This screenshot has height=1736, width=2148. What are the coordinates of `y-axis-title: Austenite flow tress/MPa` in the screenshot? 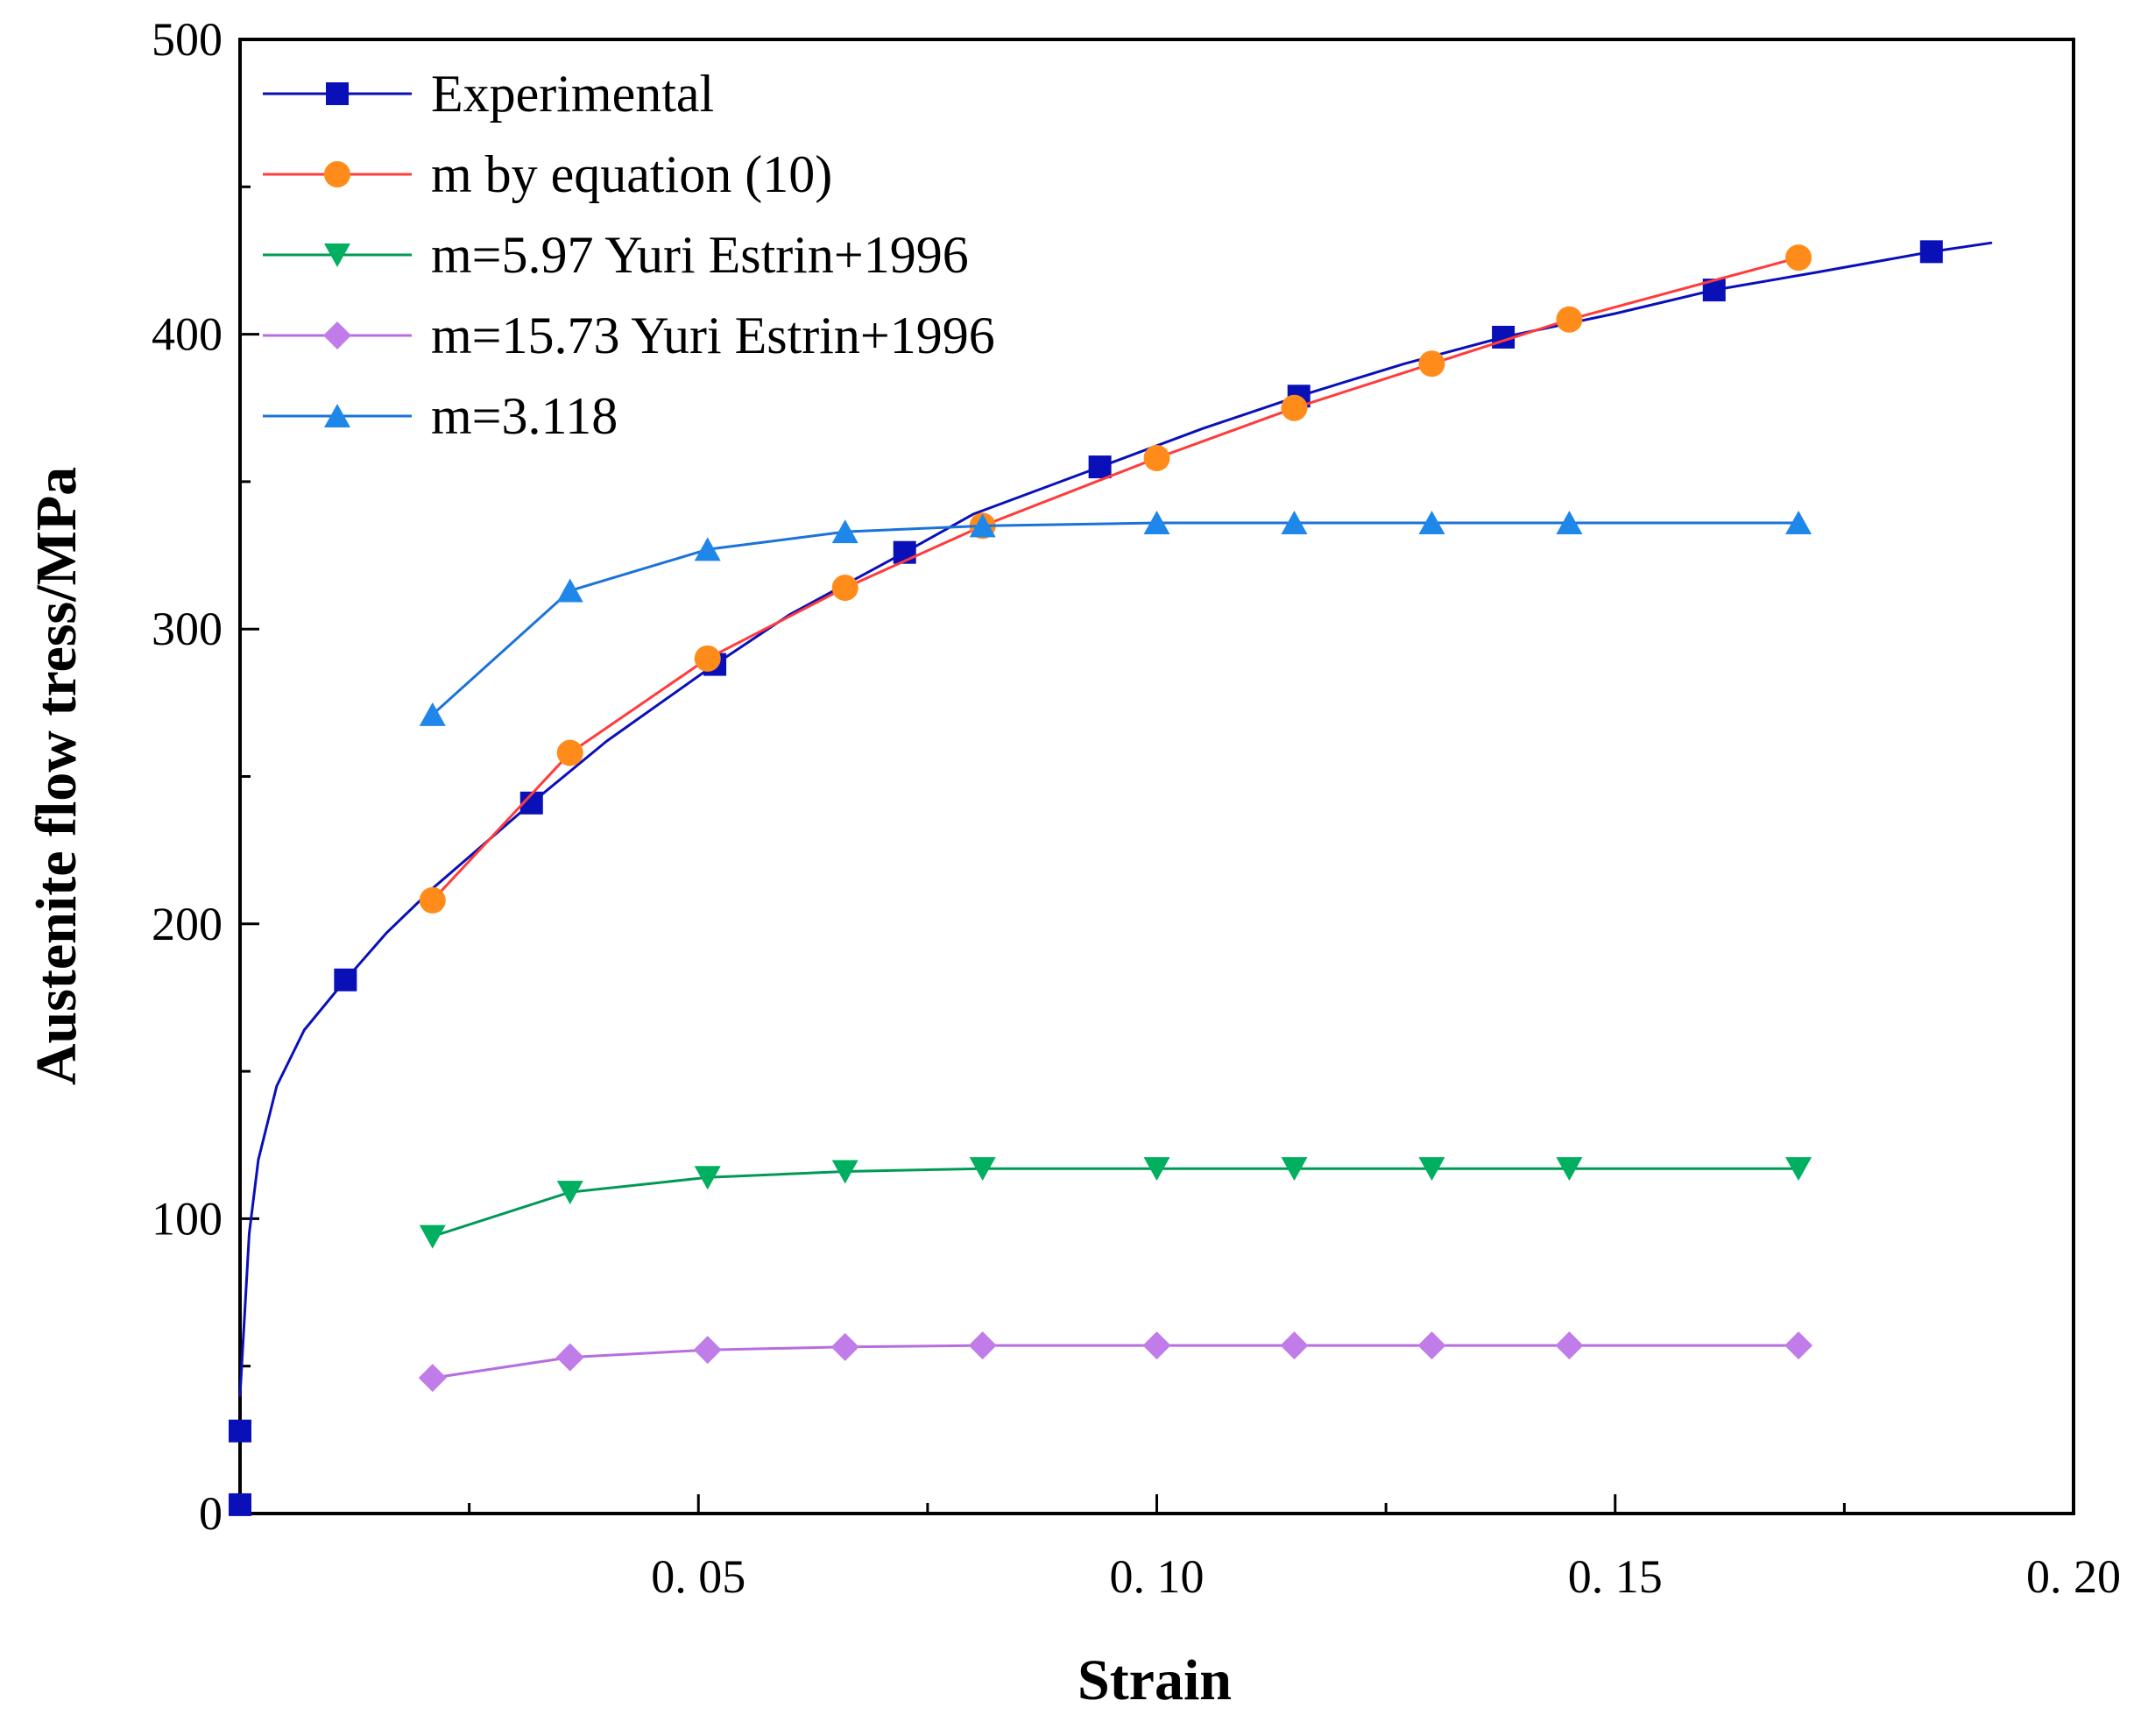 It's located at (56, 776).